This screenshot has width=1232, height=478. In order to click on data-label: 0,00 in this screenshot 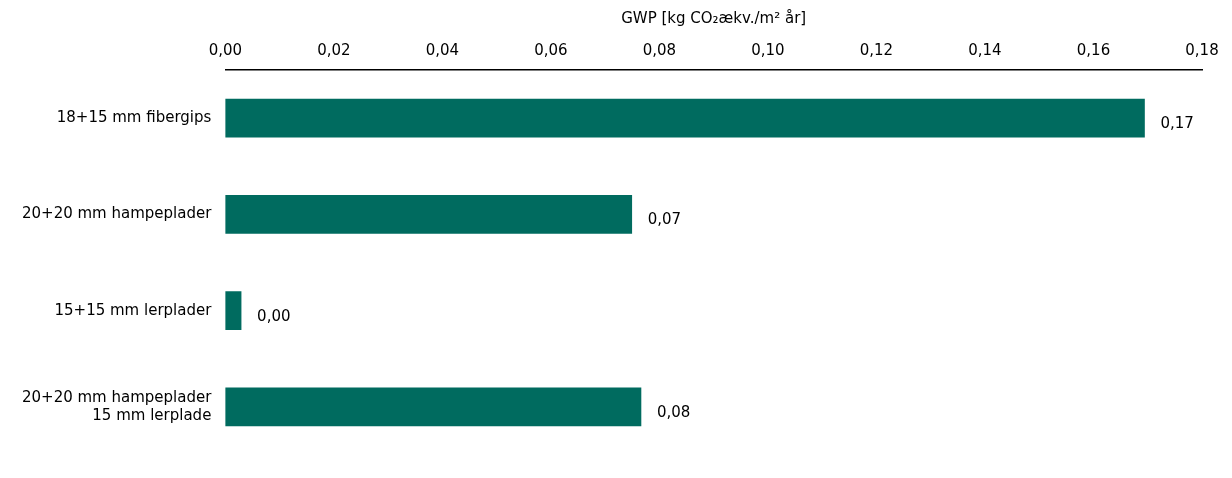, I will do `click(274, 315)`.